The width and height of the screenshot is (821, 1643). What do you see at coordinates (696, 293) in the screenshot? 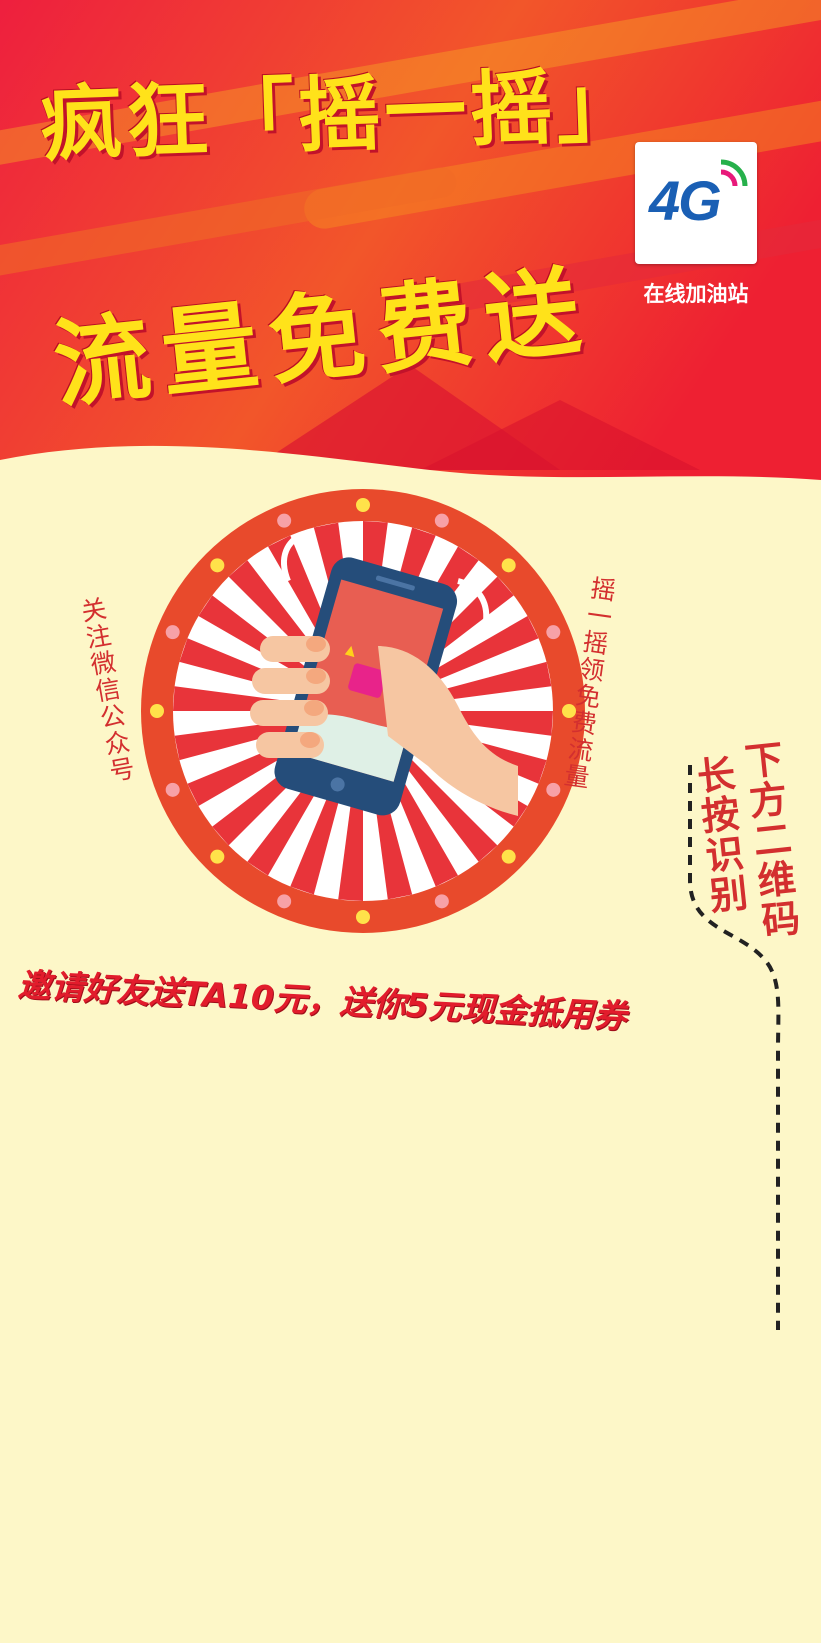
I see `logo-caption: 在线加油站` at bounding box center [696, 293].